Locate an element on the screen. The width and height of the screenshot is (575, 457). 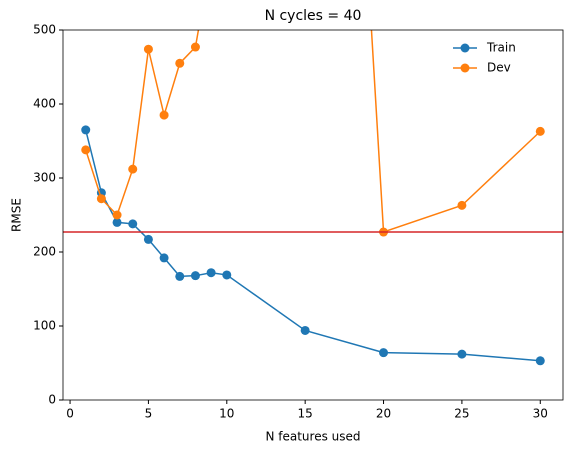
y-tick-label: 500 is located at coordinates (44, 30).